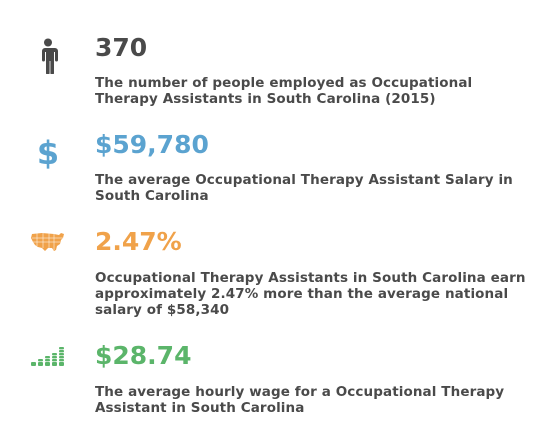 Image resolution: width=550 pixels, height=447 pixels. Describe the element at coordinates (121, 47) in the screenshot. I see `employment-count: 370` at that location.